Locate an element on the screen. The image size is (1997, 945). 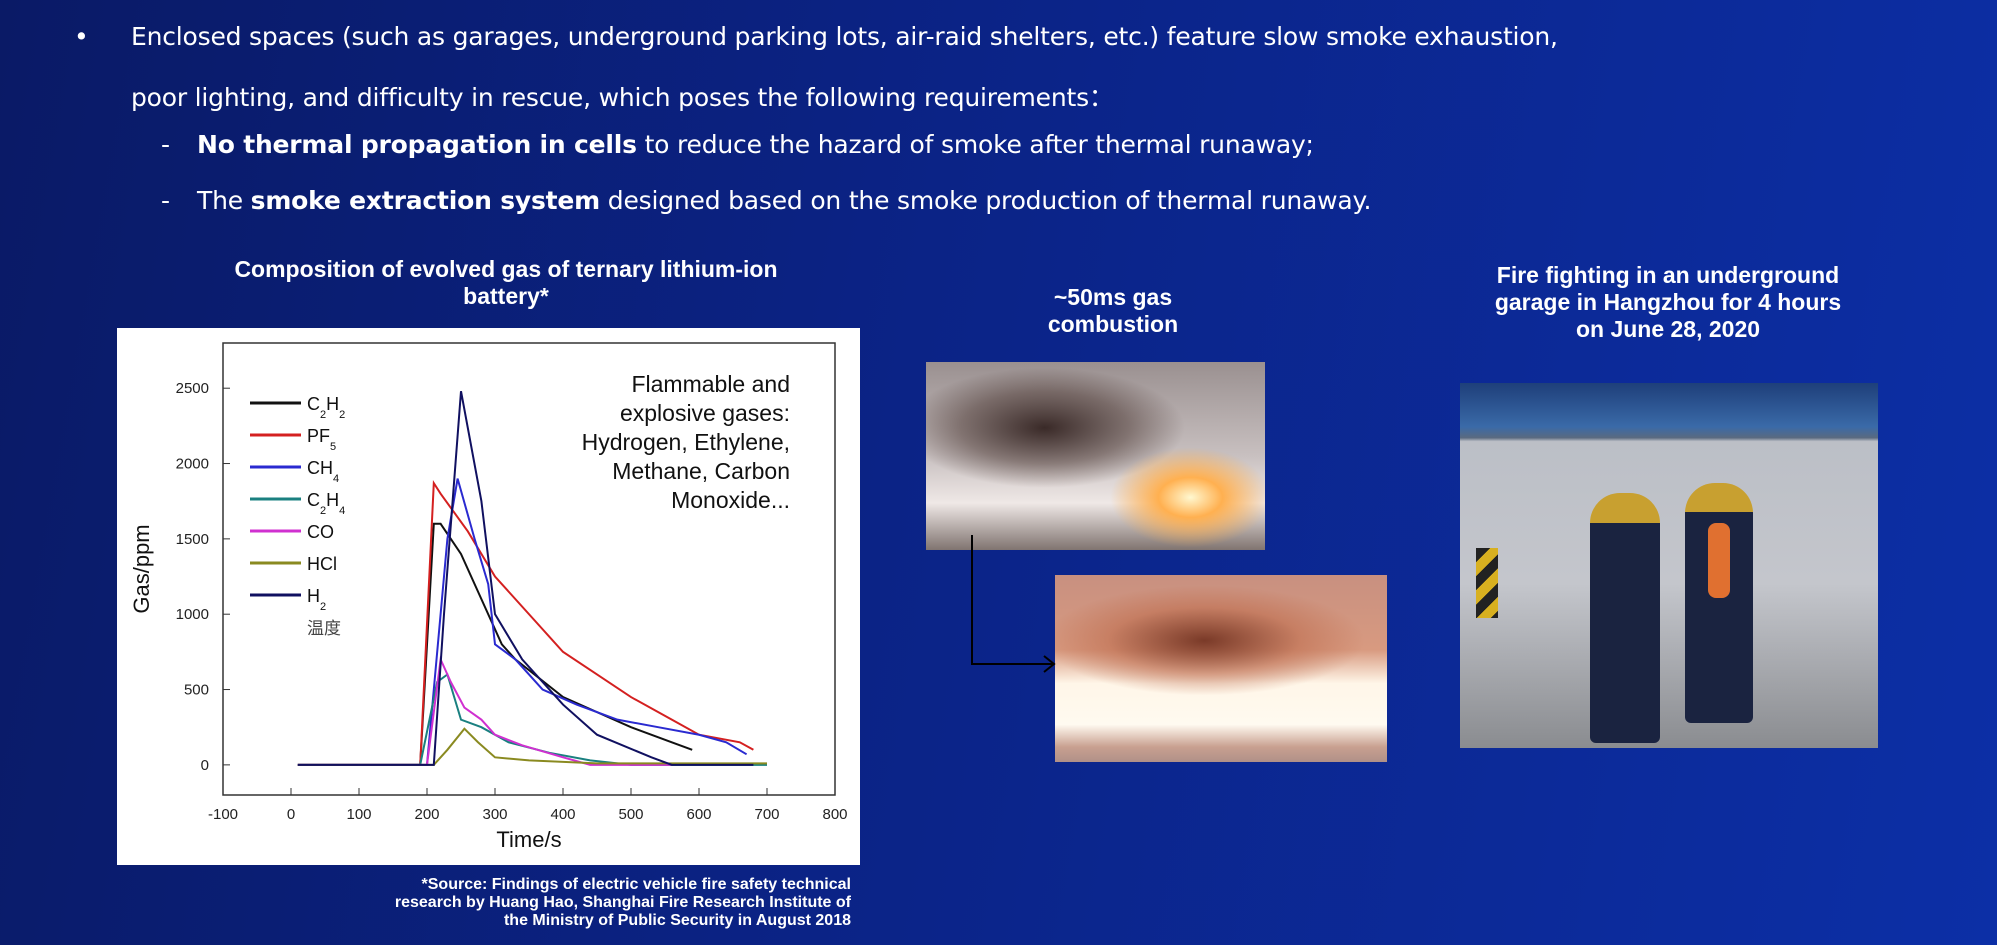
x-tick-label: 100 is located at coordinates (358, 814).